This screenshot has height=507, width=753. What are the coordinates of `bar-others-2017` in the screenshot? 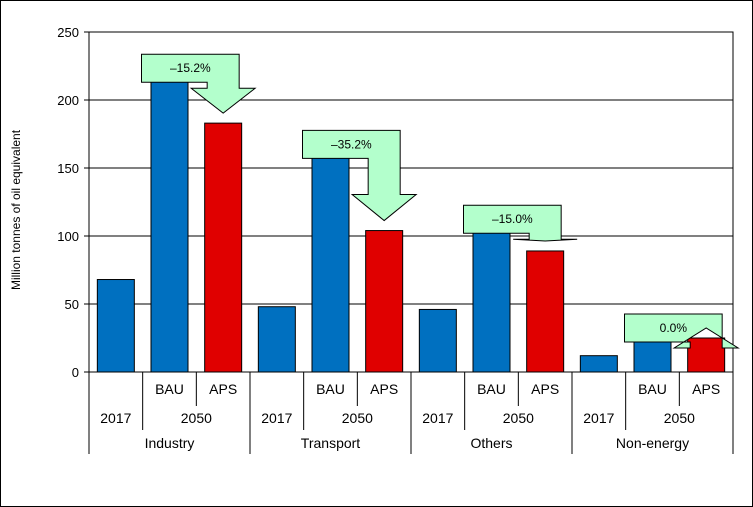 It's located at (437, 340).